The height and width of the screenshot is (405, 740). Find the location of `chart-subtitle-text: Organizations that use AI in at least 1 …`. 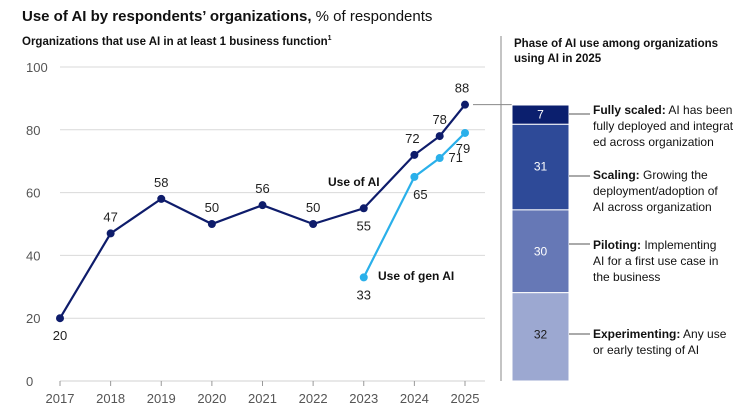

chart-subtitle-text: Organizations that use AI in at least 1 … is located at coordinates (175, 41).